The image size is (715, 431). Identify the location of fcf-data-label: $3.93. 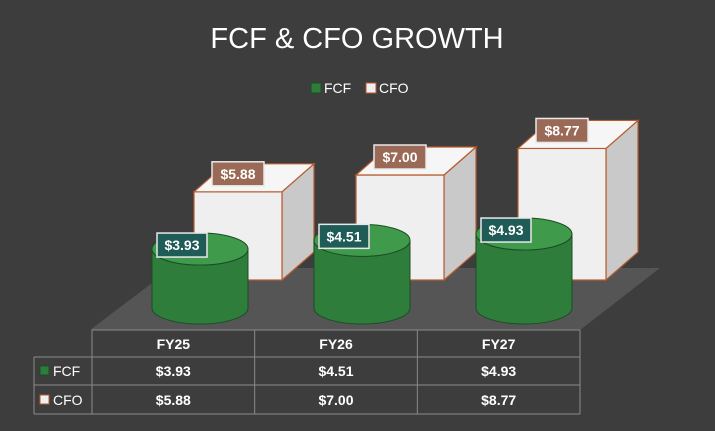
(181, 245).